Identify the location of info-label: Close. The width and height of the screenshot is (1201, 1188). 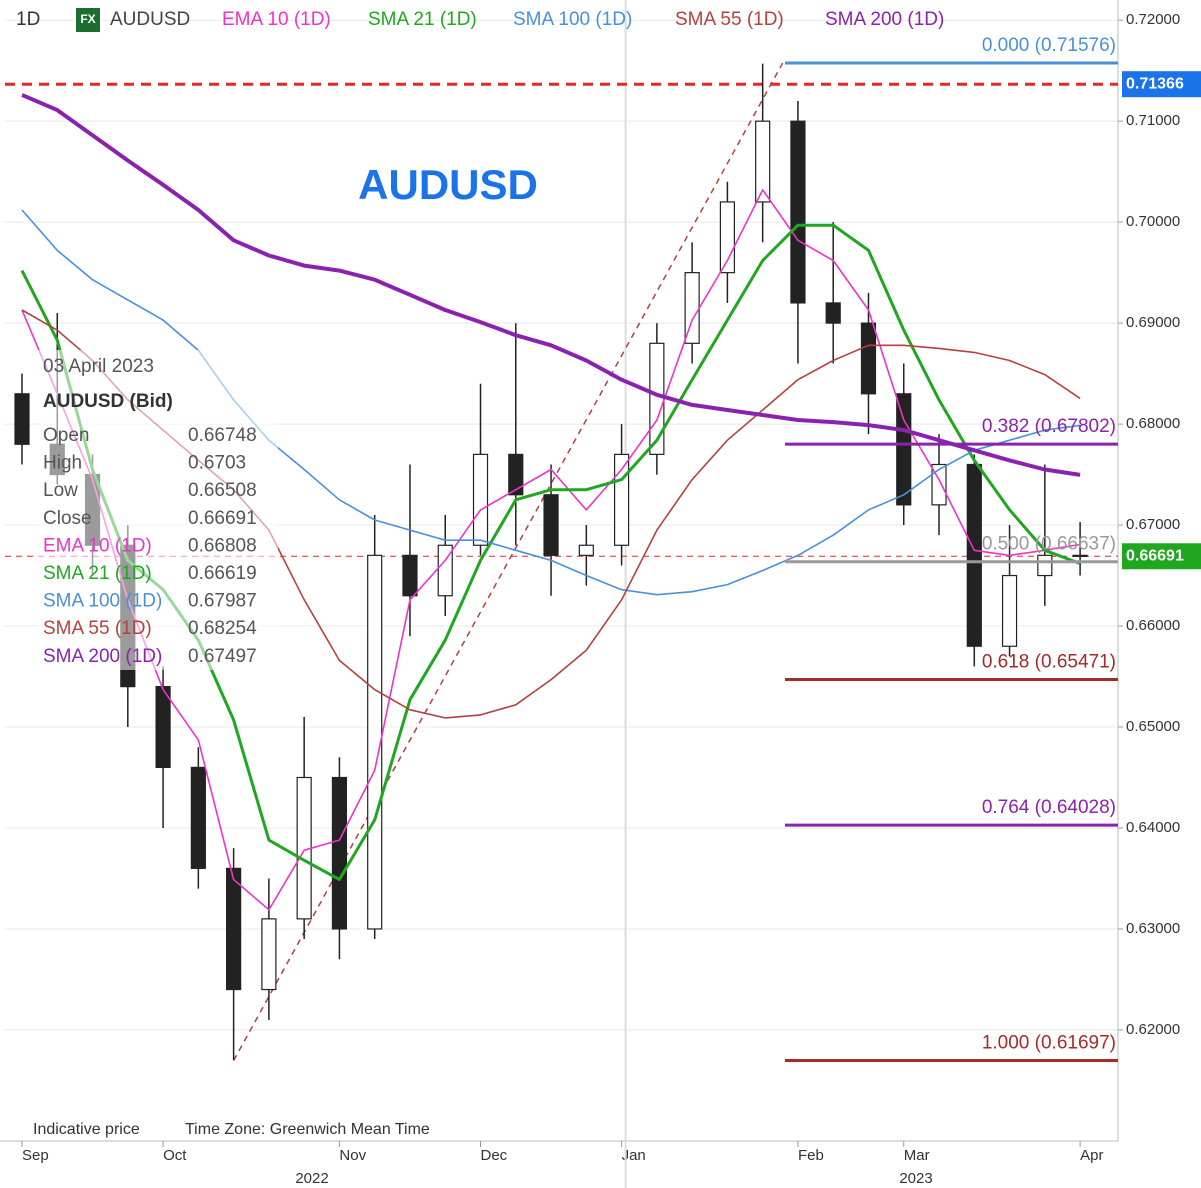
(67, 518).